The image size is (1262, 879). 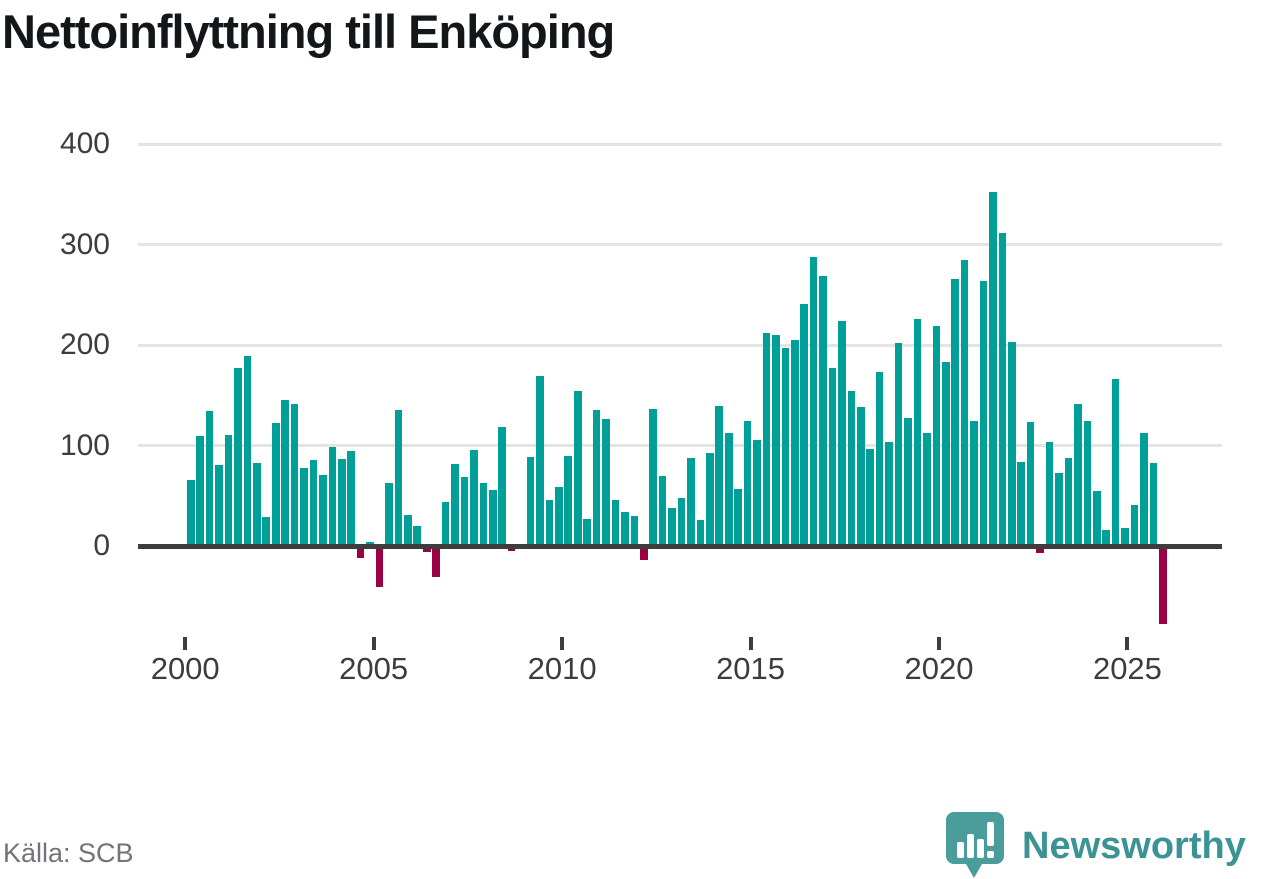 I want to click on bar-2024q3, so click(x=1115, y=462).